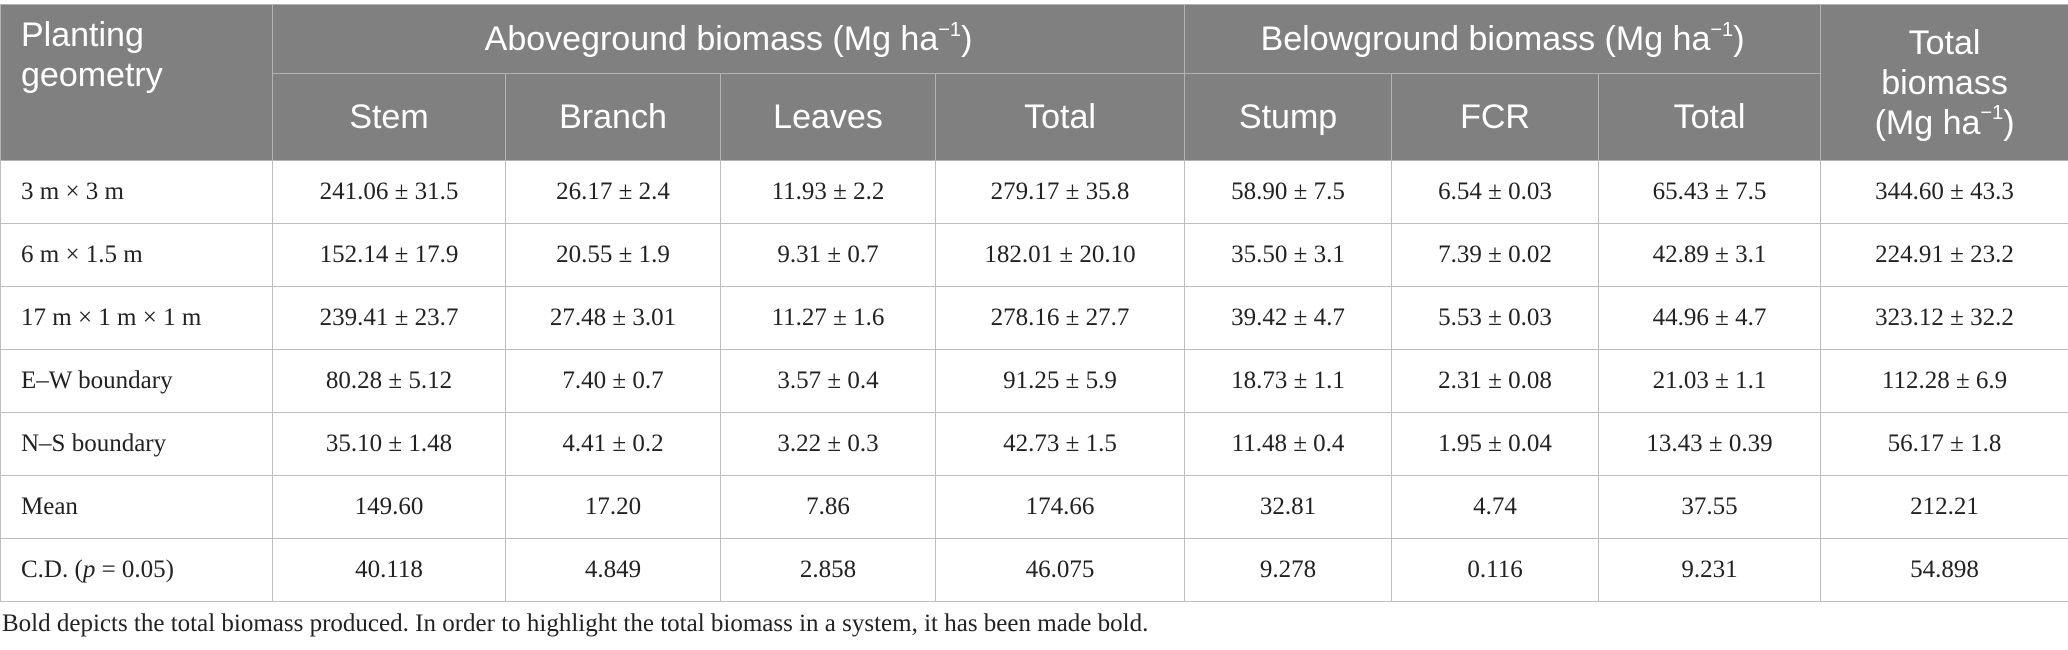  I want to click on header-aboveground-biomass: Aboveground biomass (Mg ha−1), so click(728, 39).